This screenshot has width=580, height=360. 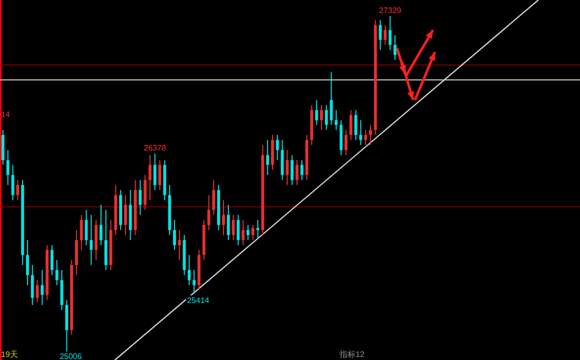 I want to click on annotation: 27329, so click(x=390, y=10).